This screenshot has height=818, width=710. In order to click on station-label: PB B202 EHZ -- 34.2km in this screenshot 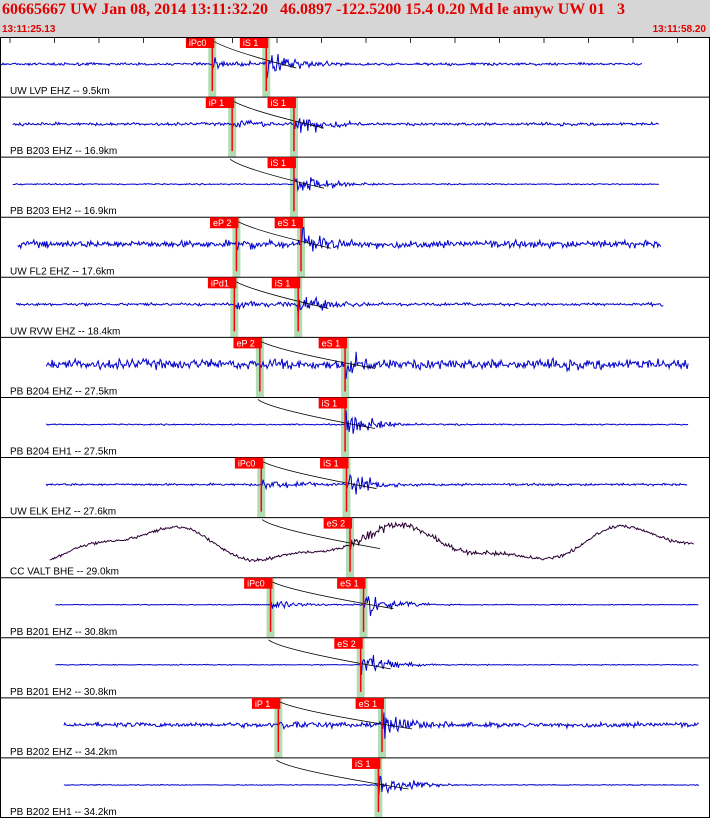, I will do `click(63, 752)`.